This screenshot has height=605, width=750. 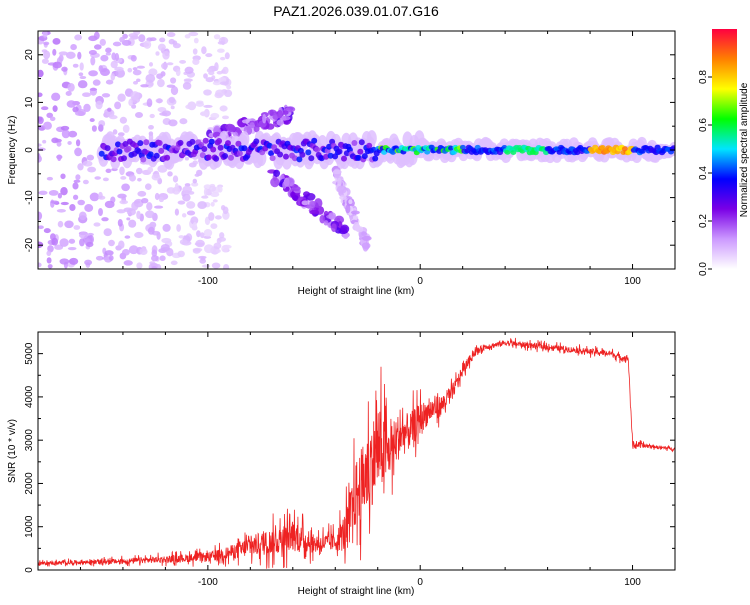 What do you see at coordinates (29, 150) in the screenshot?
I see `heatmap-ytick-label: 0` at bounding box center [29, 150].